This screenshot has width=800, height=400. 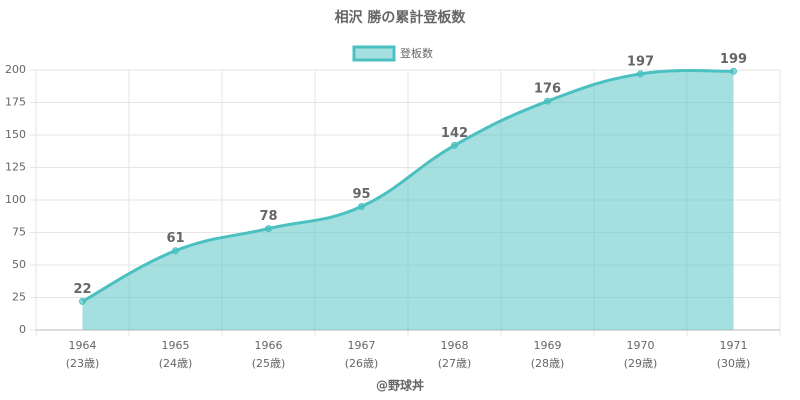 What do you see at coordinates (269, 345) in the screenshot?
I see `x-tick-label: 1966` at bounding box center [269, 345].